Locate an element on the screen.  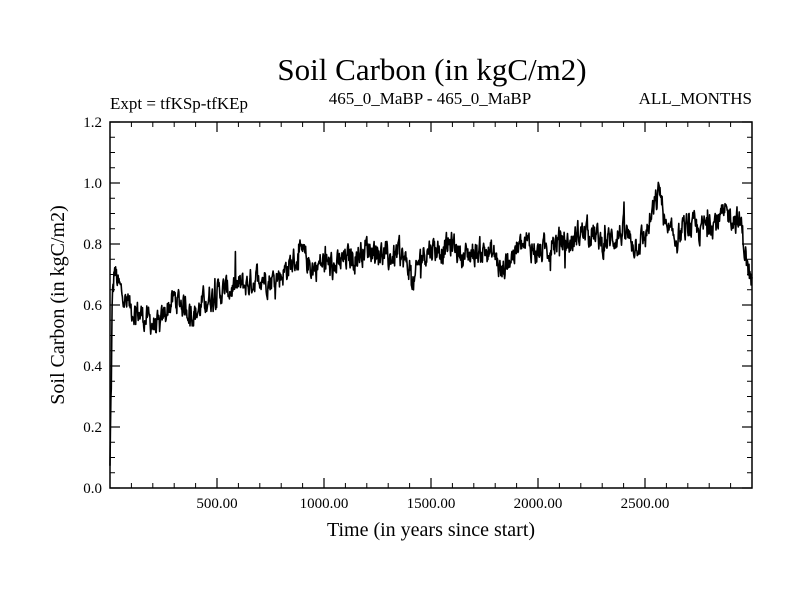
x-axis-label: Time (in years since start) is located at coordinates (431, 530).